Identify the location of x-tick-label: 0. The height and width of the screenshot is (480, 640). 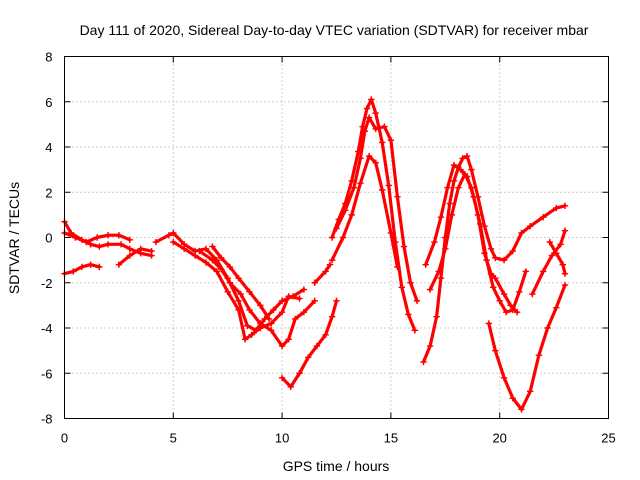
(64, 438).